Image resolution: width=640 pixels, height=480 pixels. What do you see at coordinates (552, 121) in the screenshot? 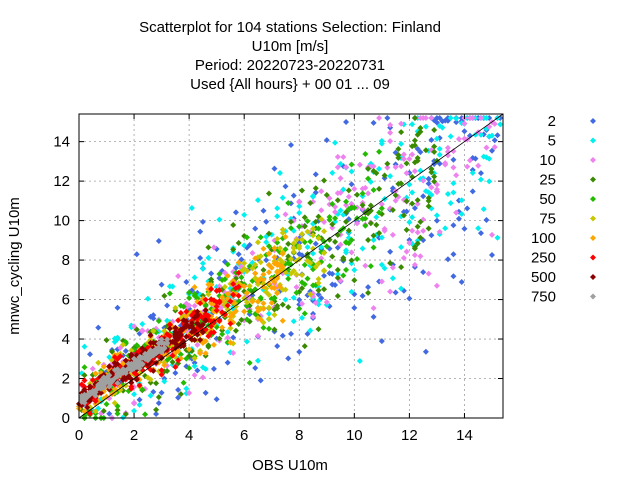
I see `legend-label: 2` at bounding box center [552, 121].